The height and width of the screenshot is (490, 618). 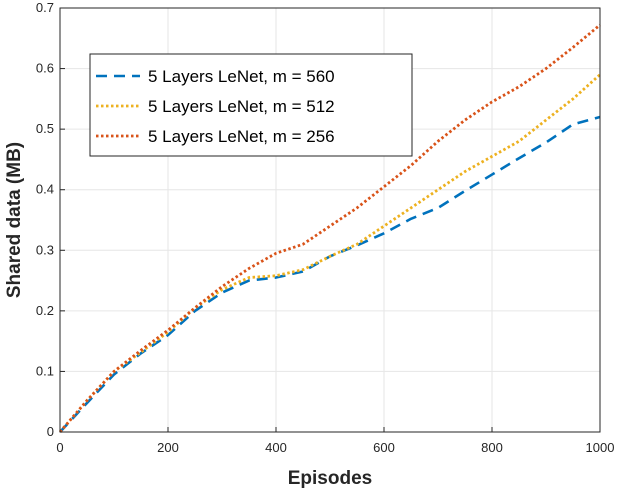 I want to click on y-tick-label: 0.4, so click(x=45, y=189).